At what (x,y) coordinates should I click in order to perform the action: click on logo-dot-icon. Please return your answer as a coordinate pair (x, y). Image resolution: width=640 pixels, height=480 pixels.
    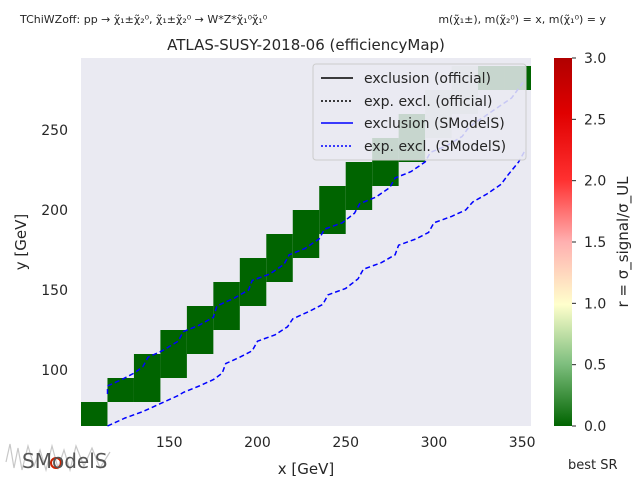
    Looking at the image, I should click on (56, 463).